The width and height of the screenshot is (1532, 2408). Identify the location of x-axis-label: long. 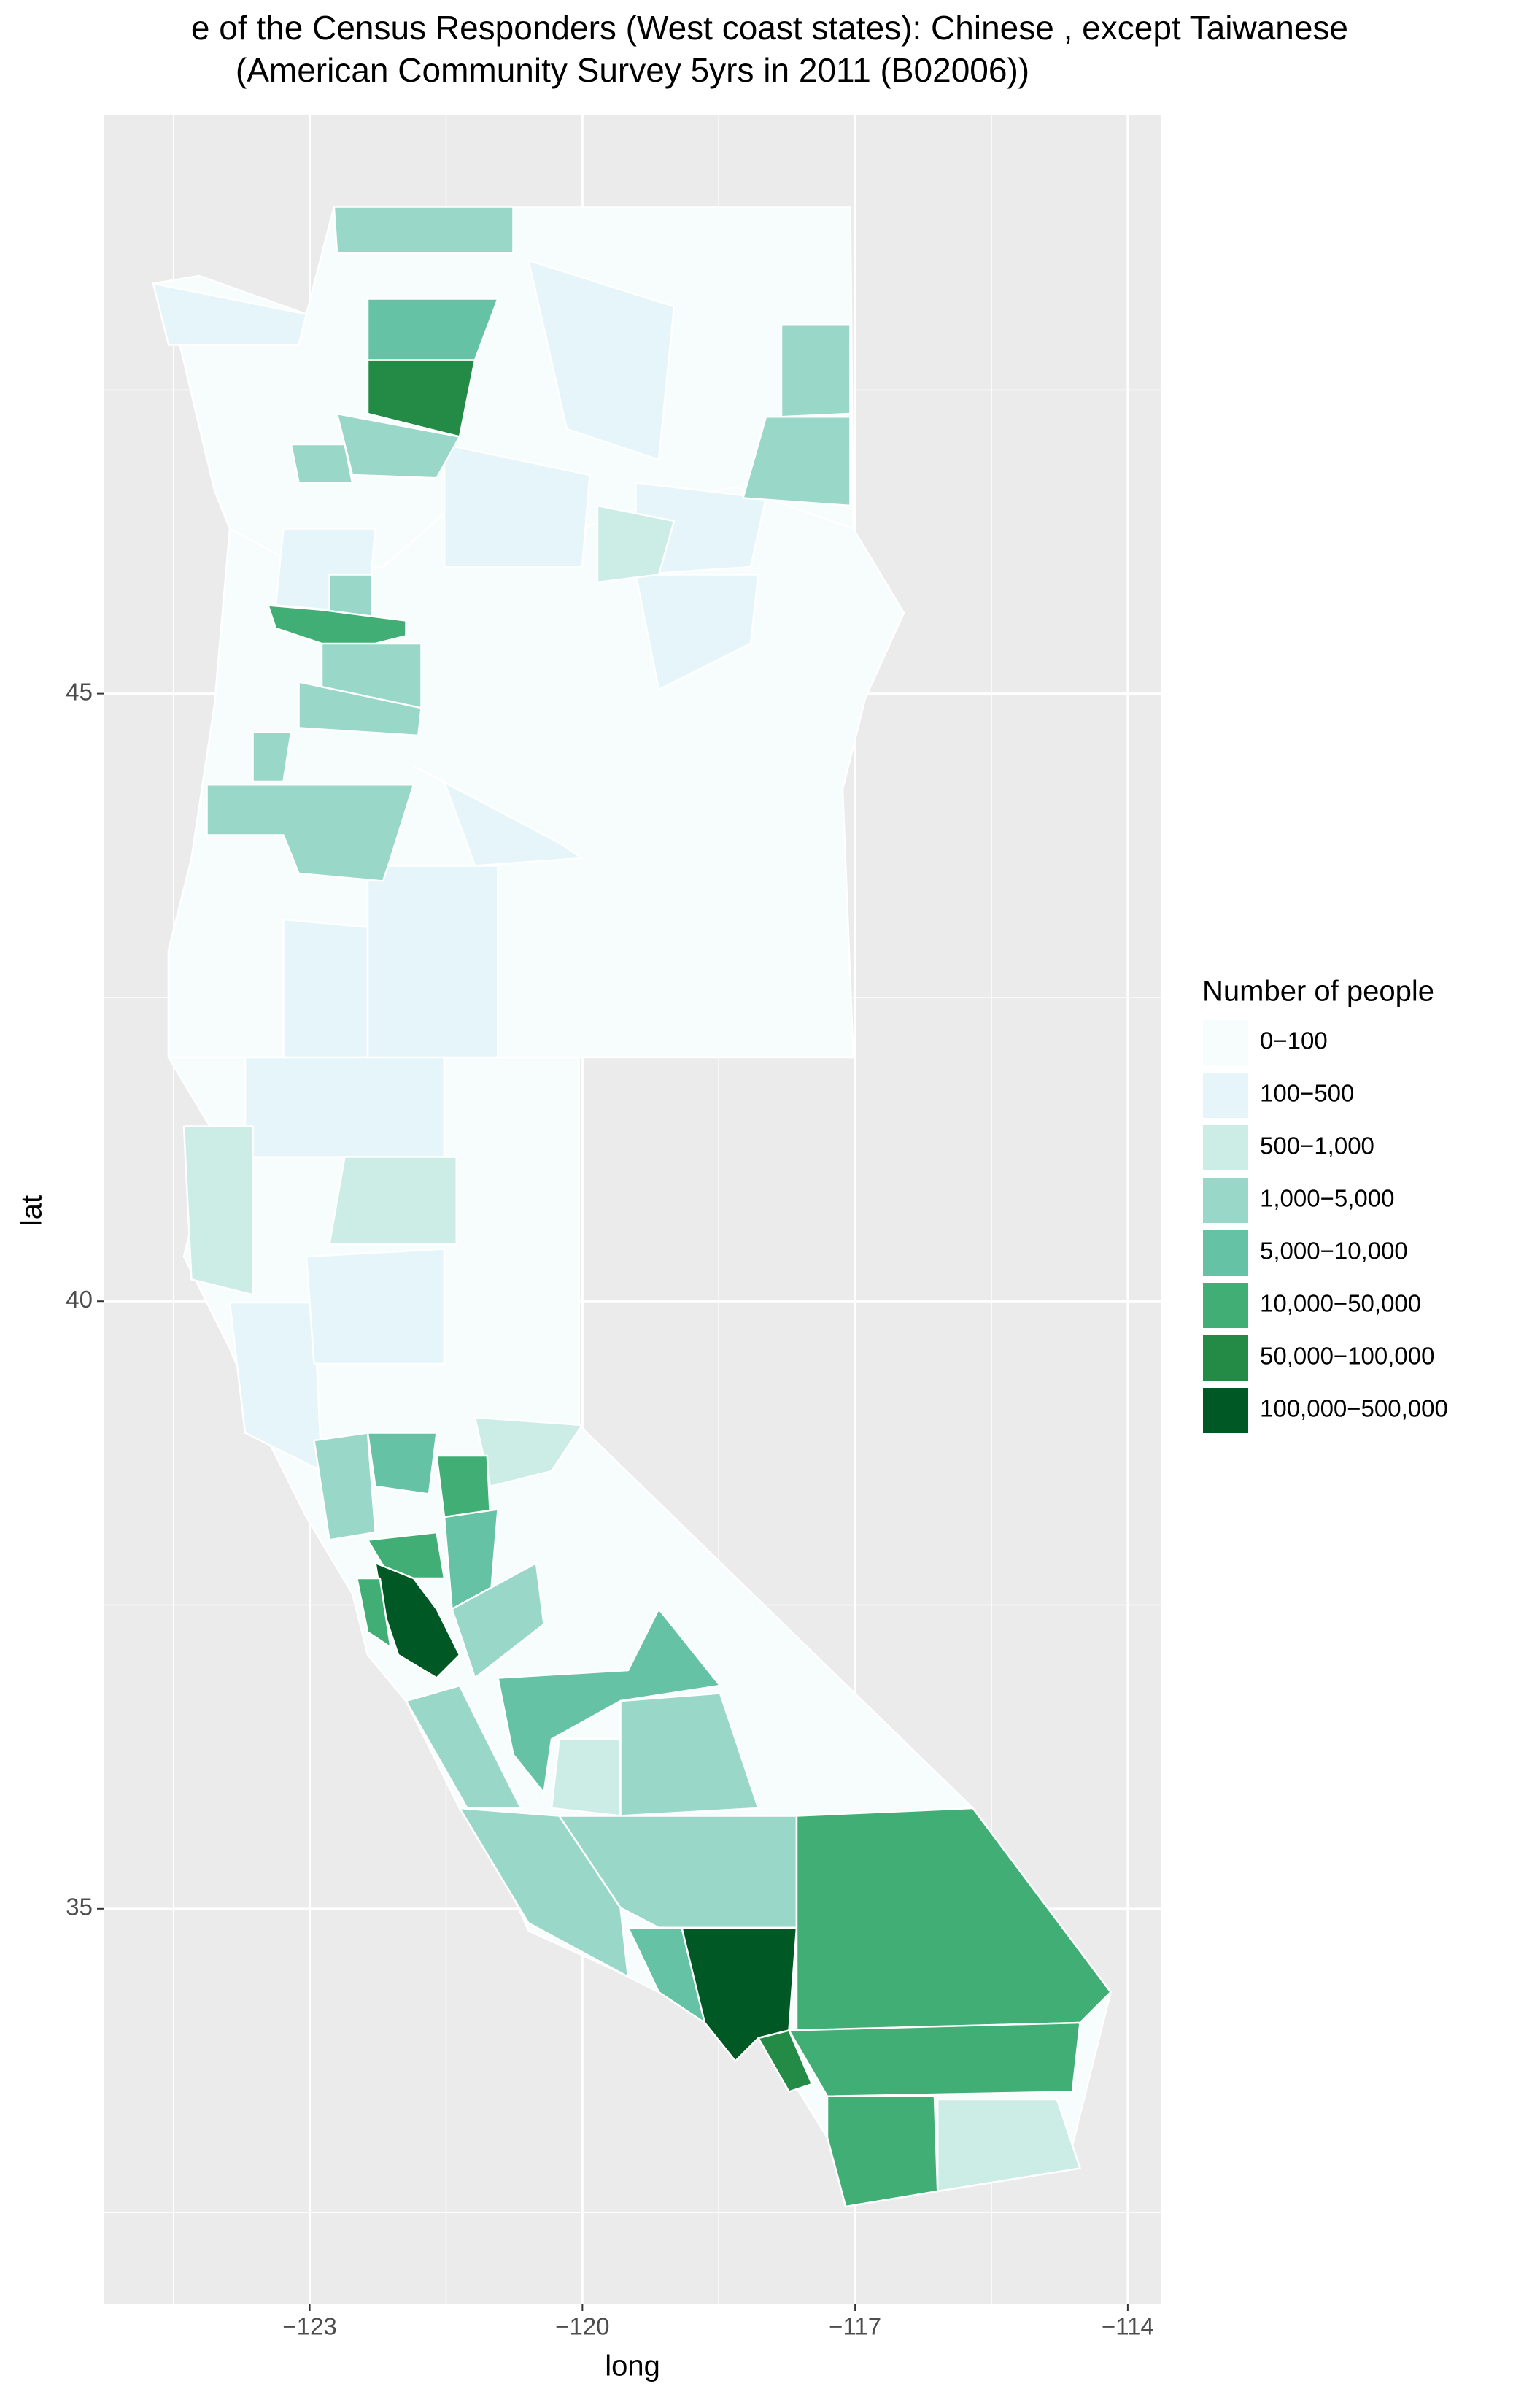
(633, 2366).